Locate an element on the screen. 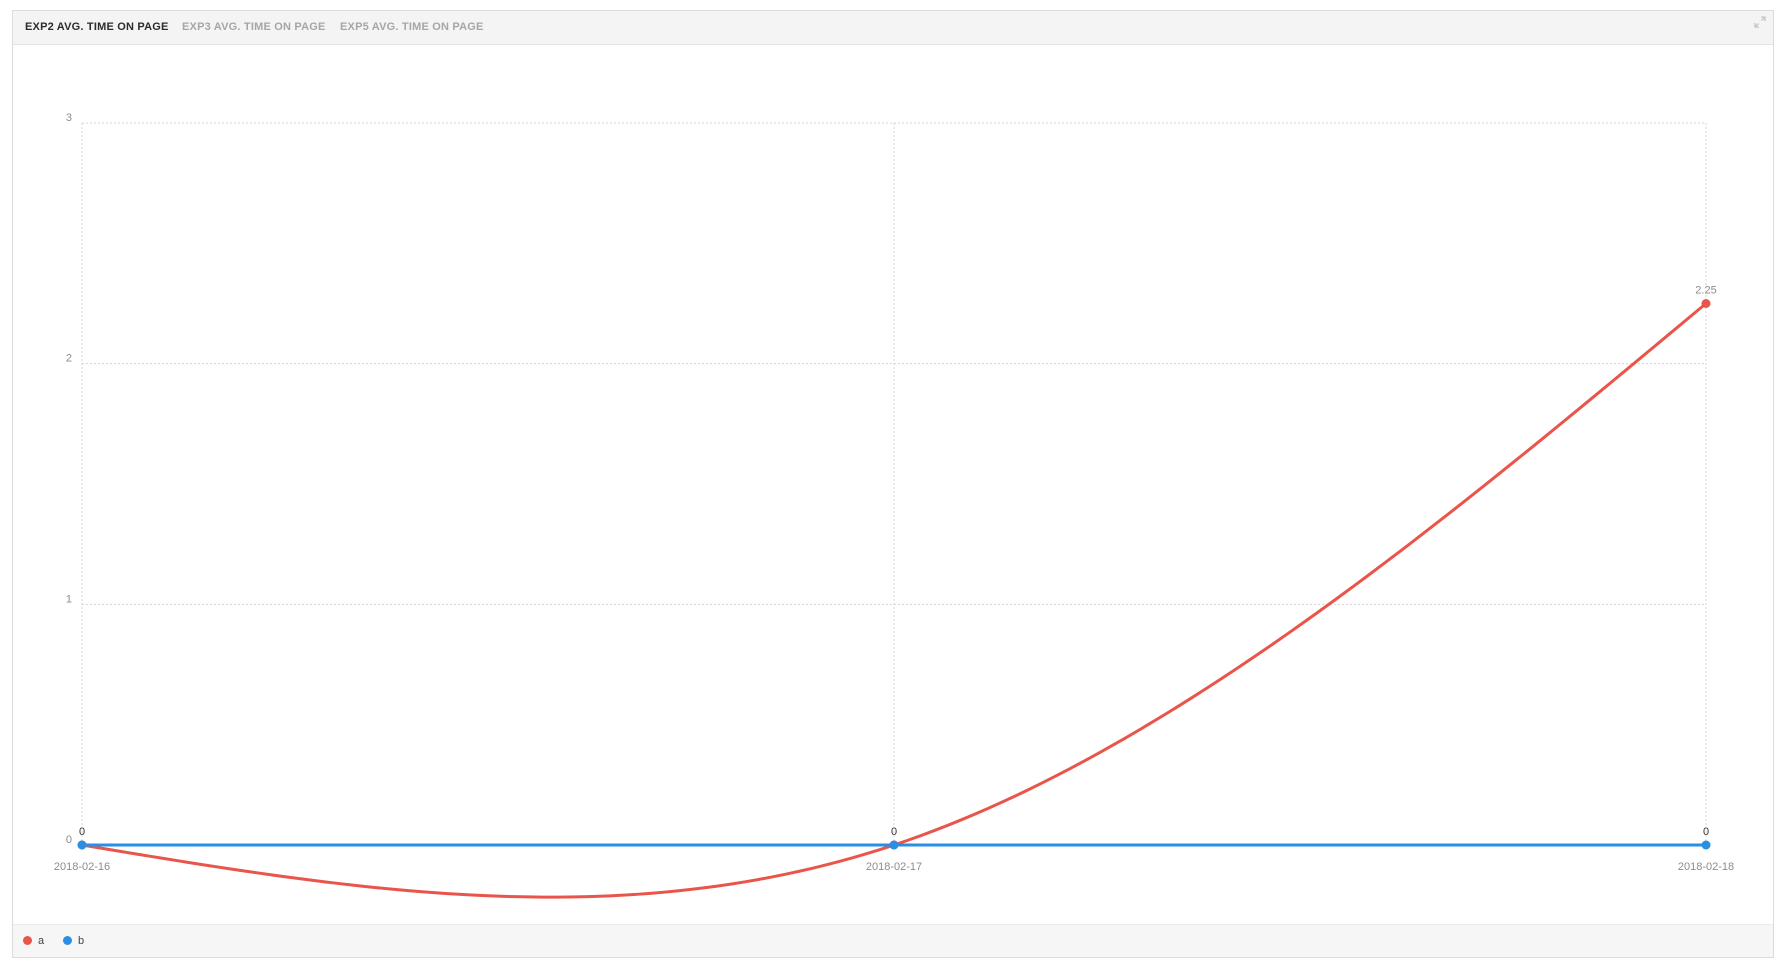  data-point-a is located at coordinates (1706, 303).